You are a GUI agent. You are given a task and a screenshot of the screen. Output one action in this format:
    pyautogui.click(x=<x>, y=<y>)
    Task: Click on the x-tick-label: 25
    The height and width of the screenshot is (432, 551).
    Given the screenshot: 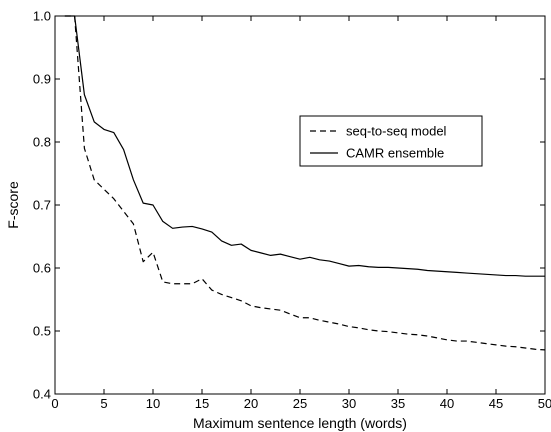 What is the action you would take?
    pyautogui.click(x=300, y=403)
    